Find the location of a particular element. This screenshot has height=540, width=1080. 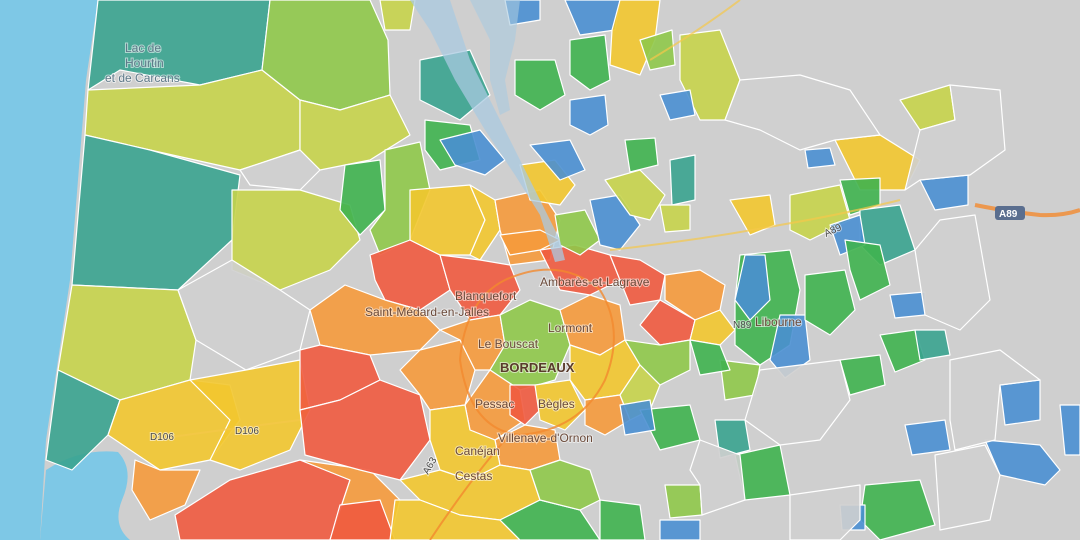

zone-green-mid is located at coordinates (362, 197).